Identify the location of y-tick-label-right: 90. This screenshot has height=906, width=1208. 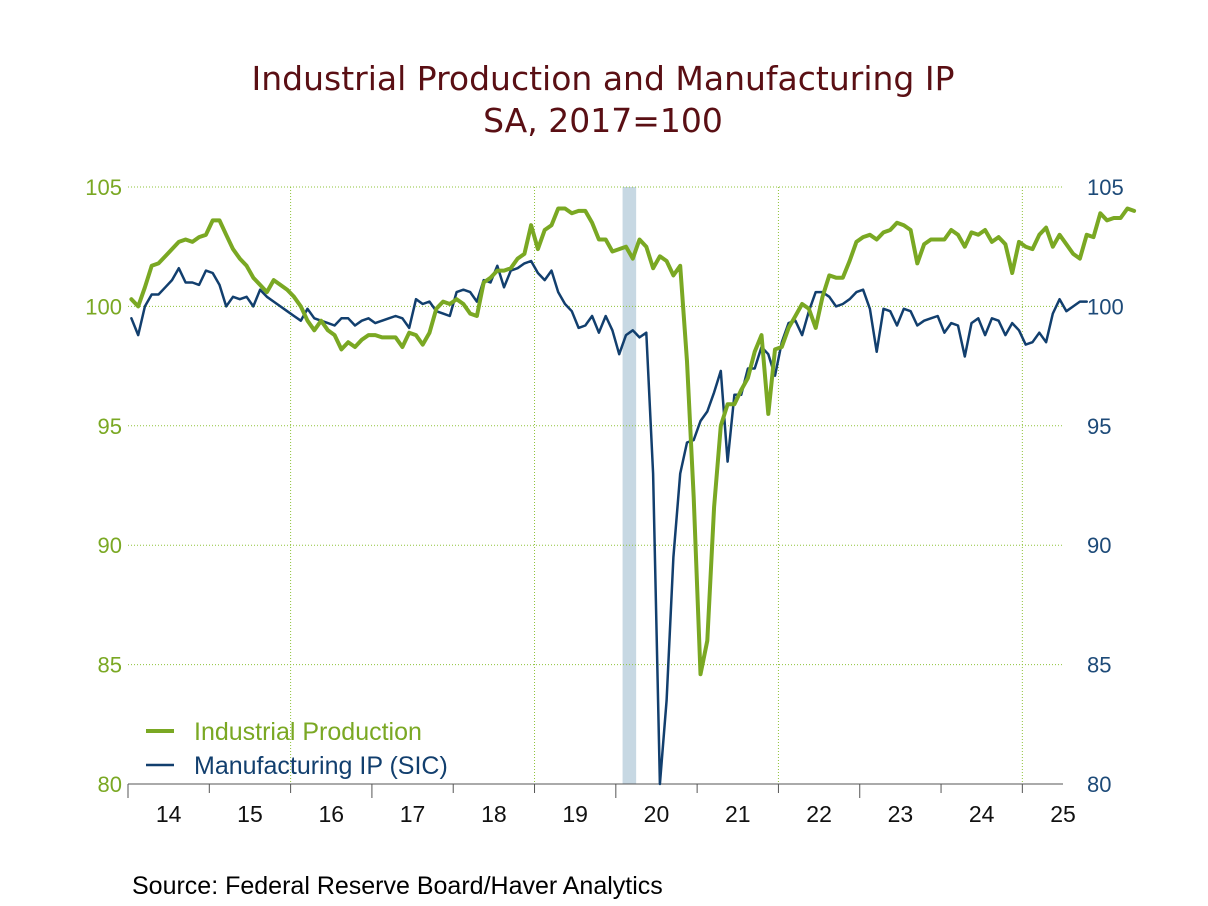
(1099, 545).